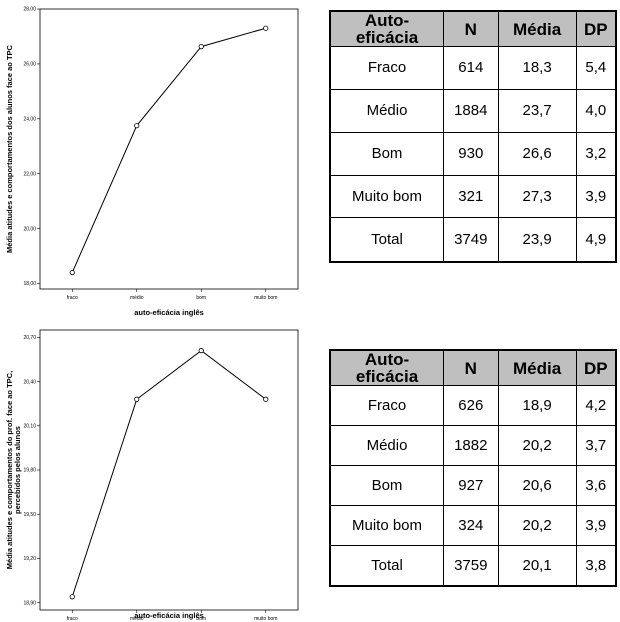 The height and width of the screenshot is (622, 620). I want to click on value-cell: 3749, so click(471, 240).